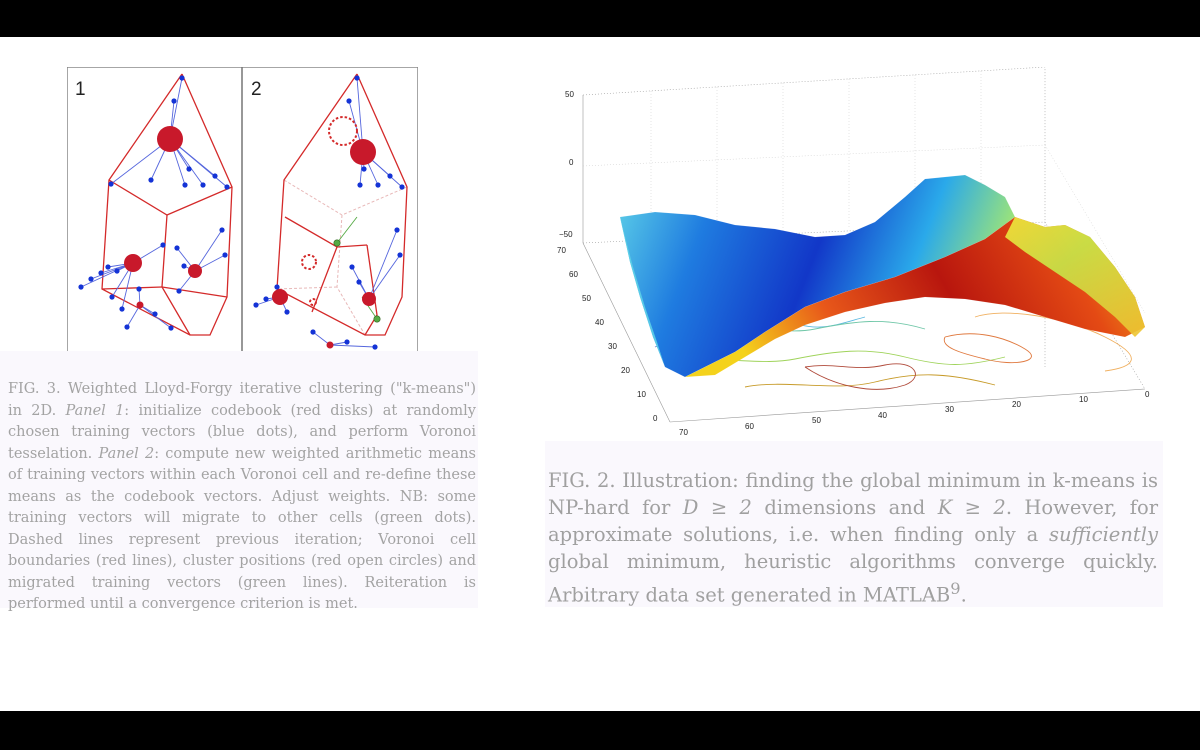 Image resolution: width=1200 pixels, height=750 pixels. I want to click on fig3-caption-panel1-label: Panel 1, so click(95, 410).